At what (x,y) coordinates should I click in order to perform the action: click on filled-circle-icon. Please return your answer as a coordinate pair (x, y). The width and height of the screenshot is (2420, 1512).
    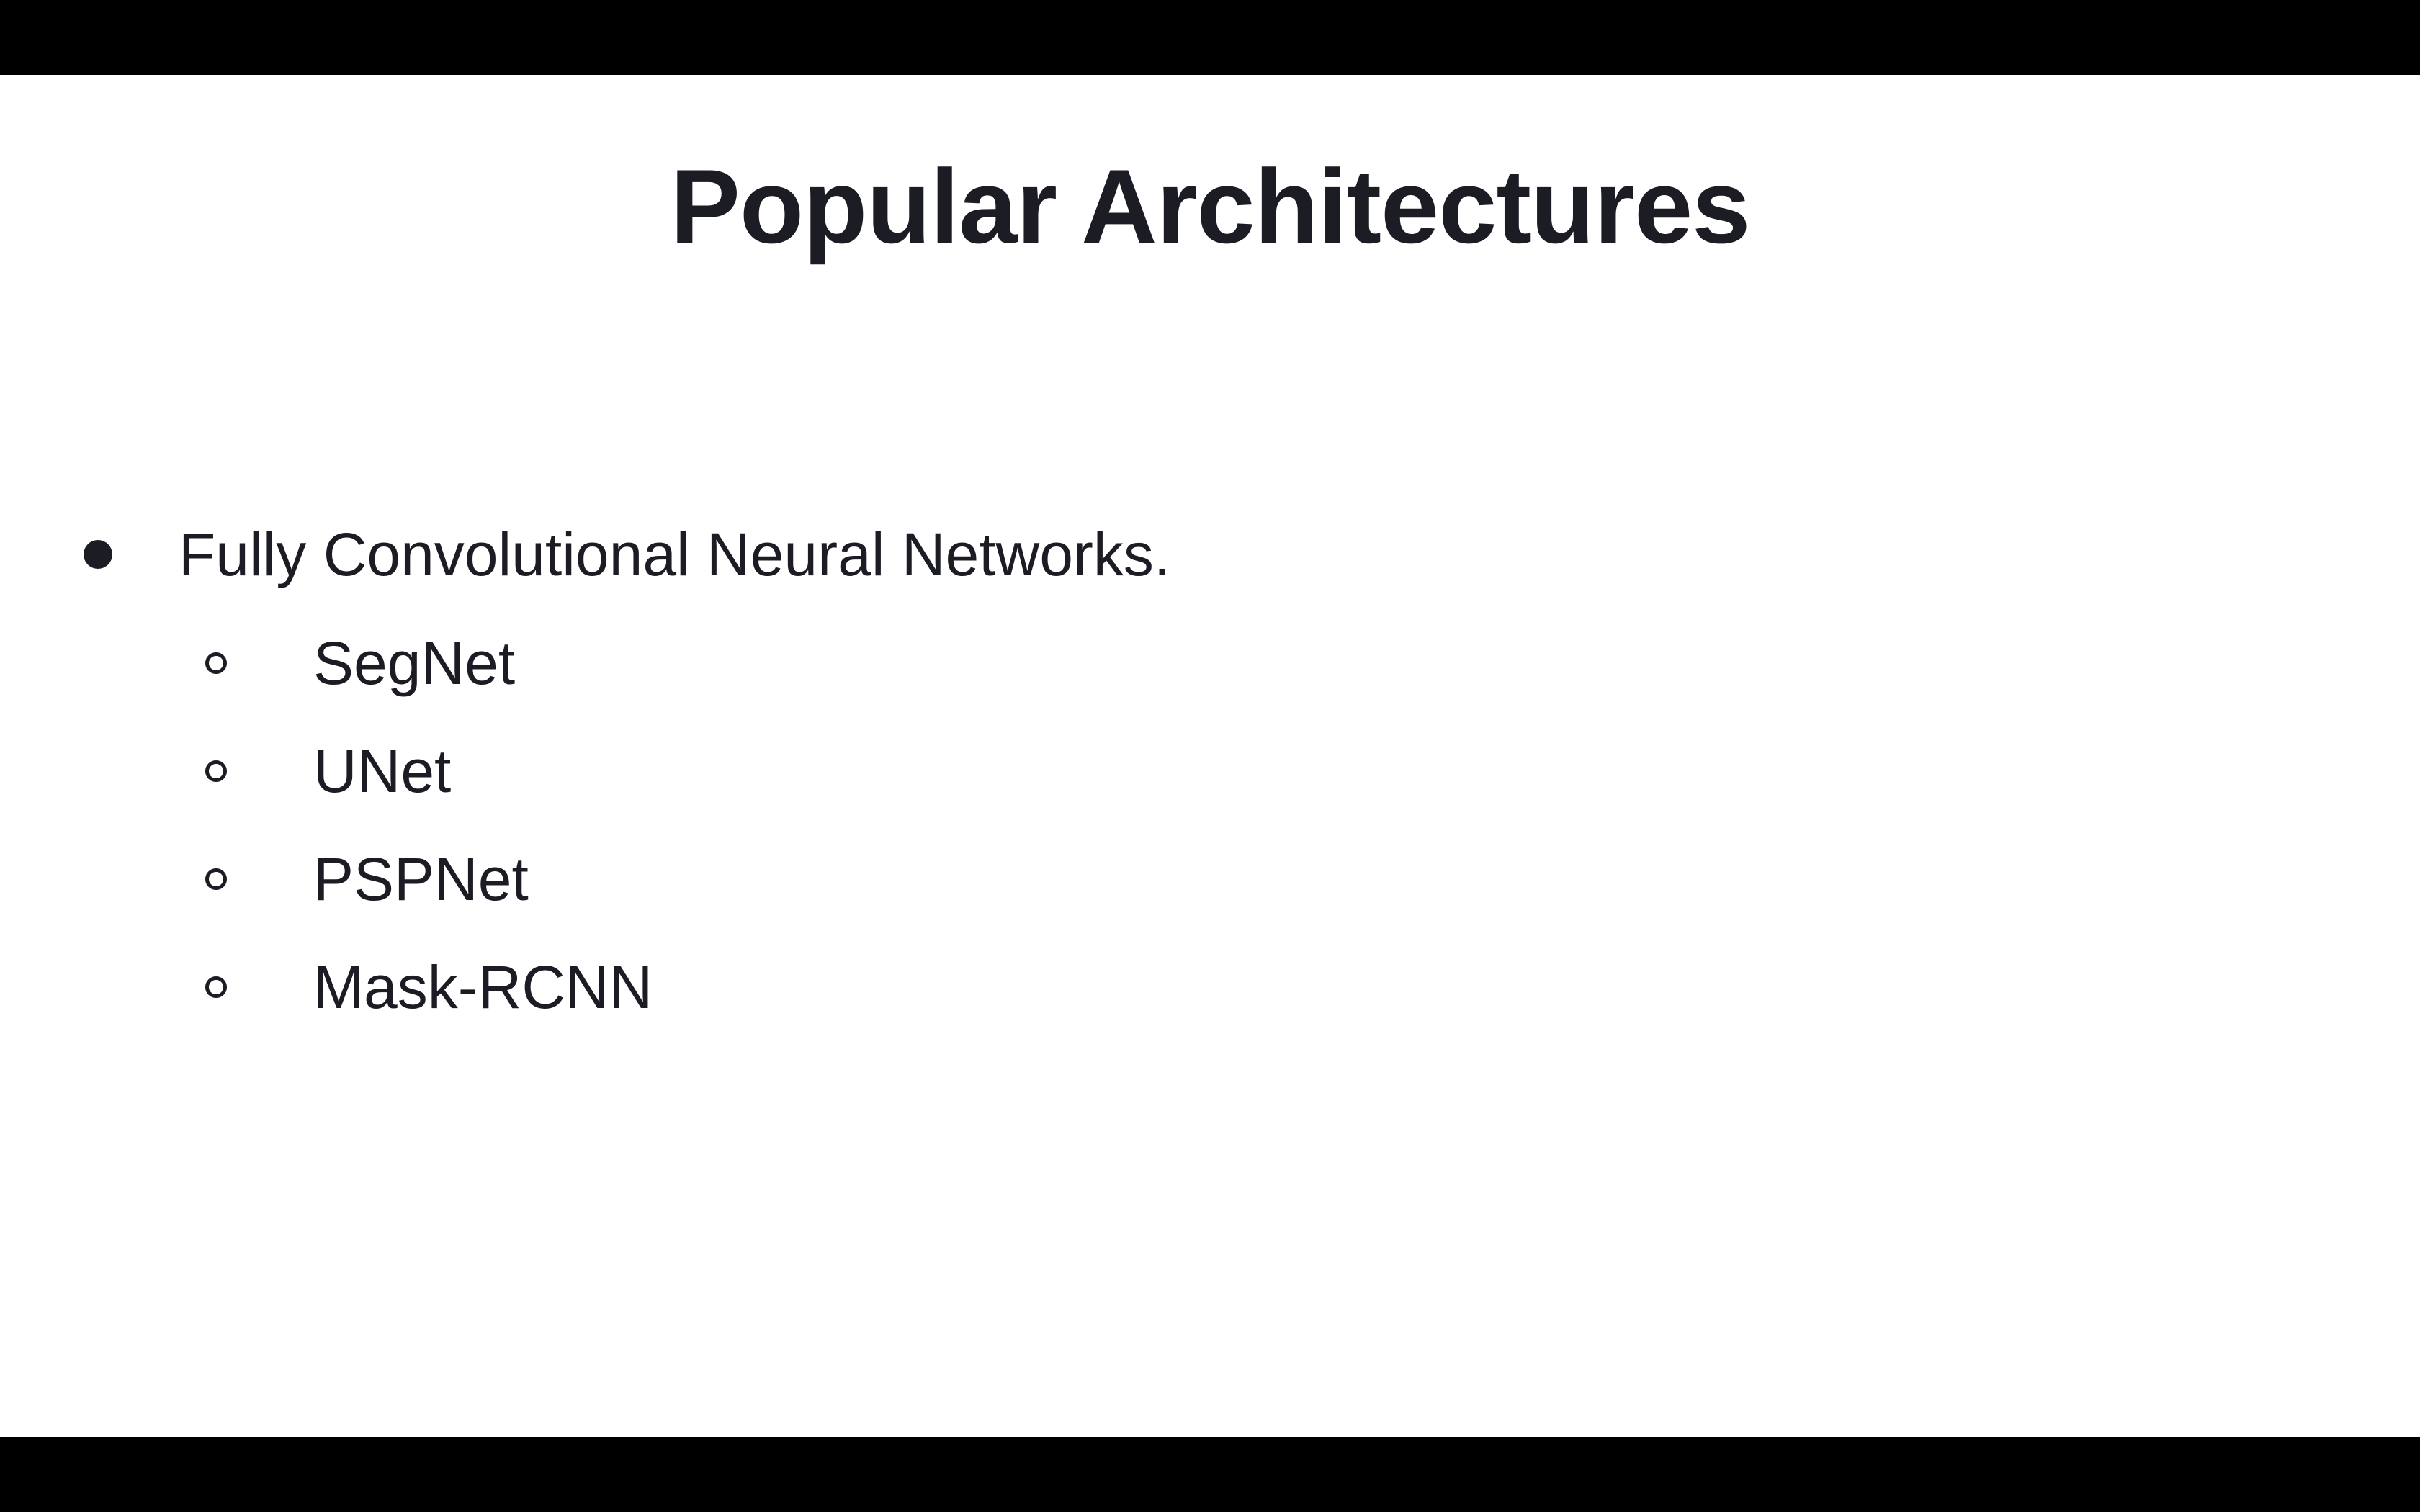
    Looking at the image, I should click on (98, 554).